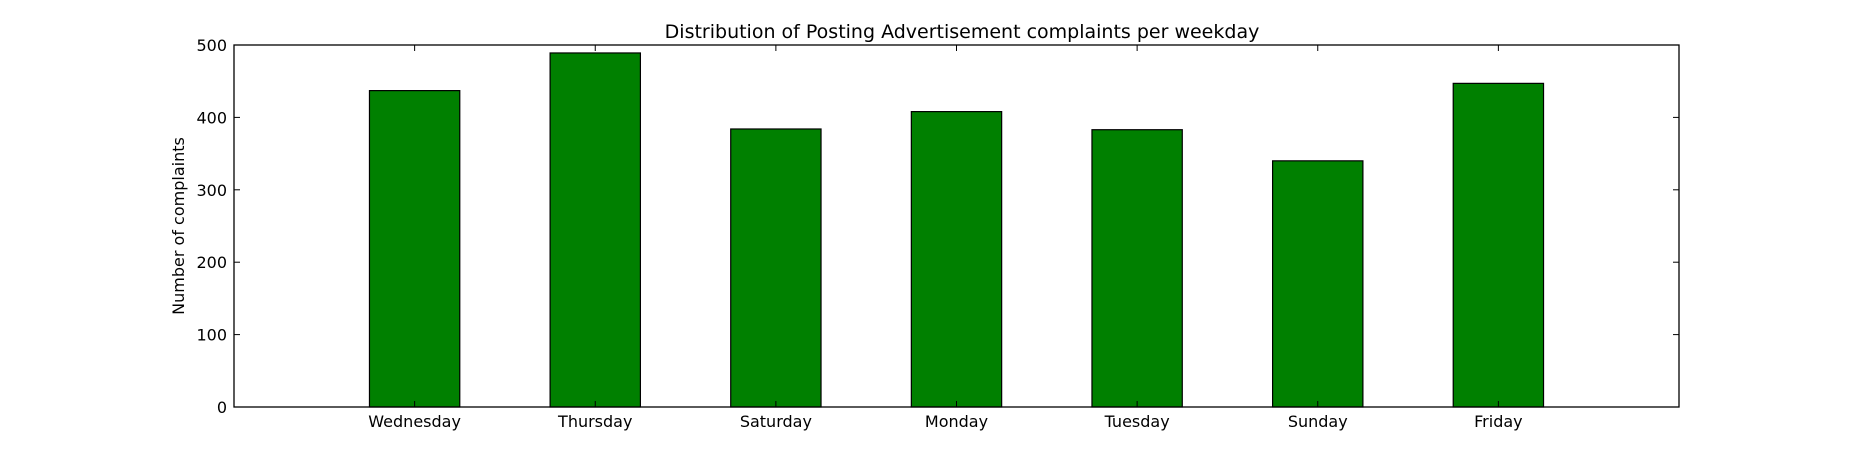  I want to click on y-tick-label: 300, so click(211, 190).